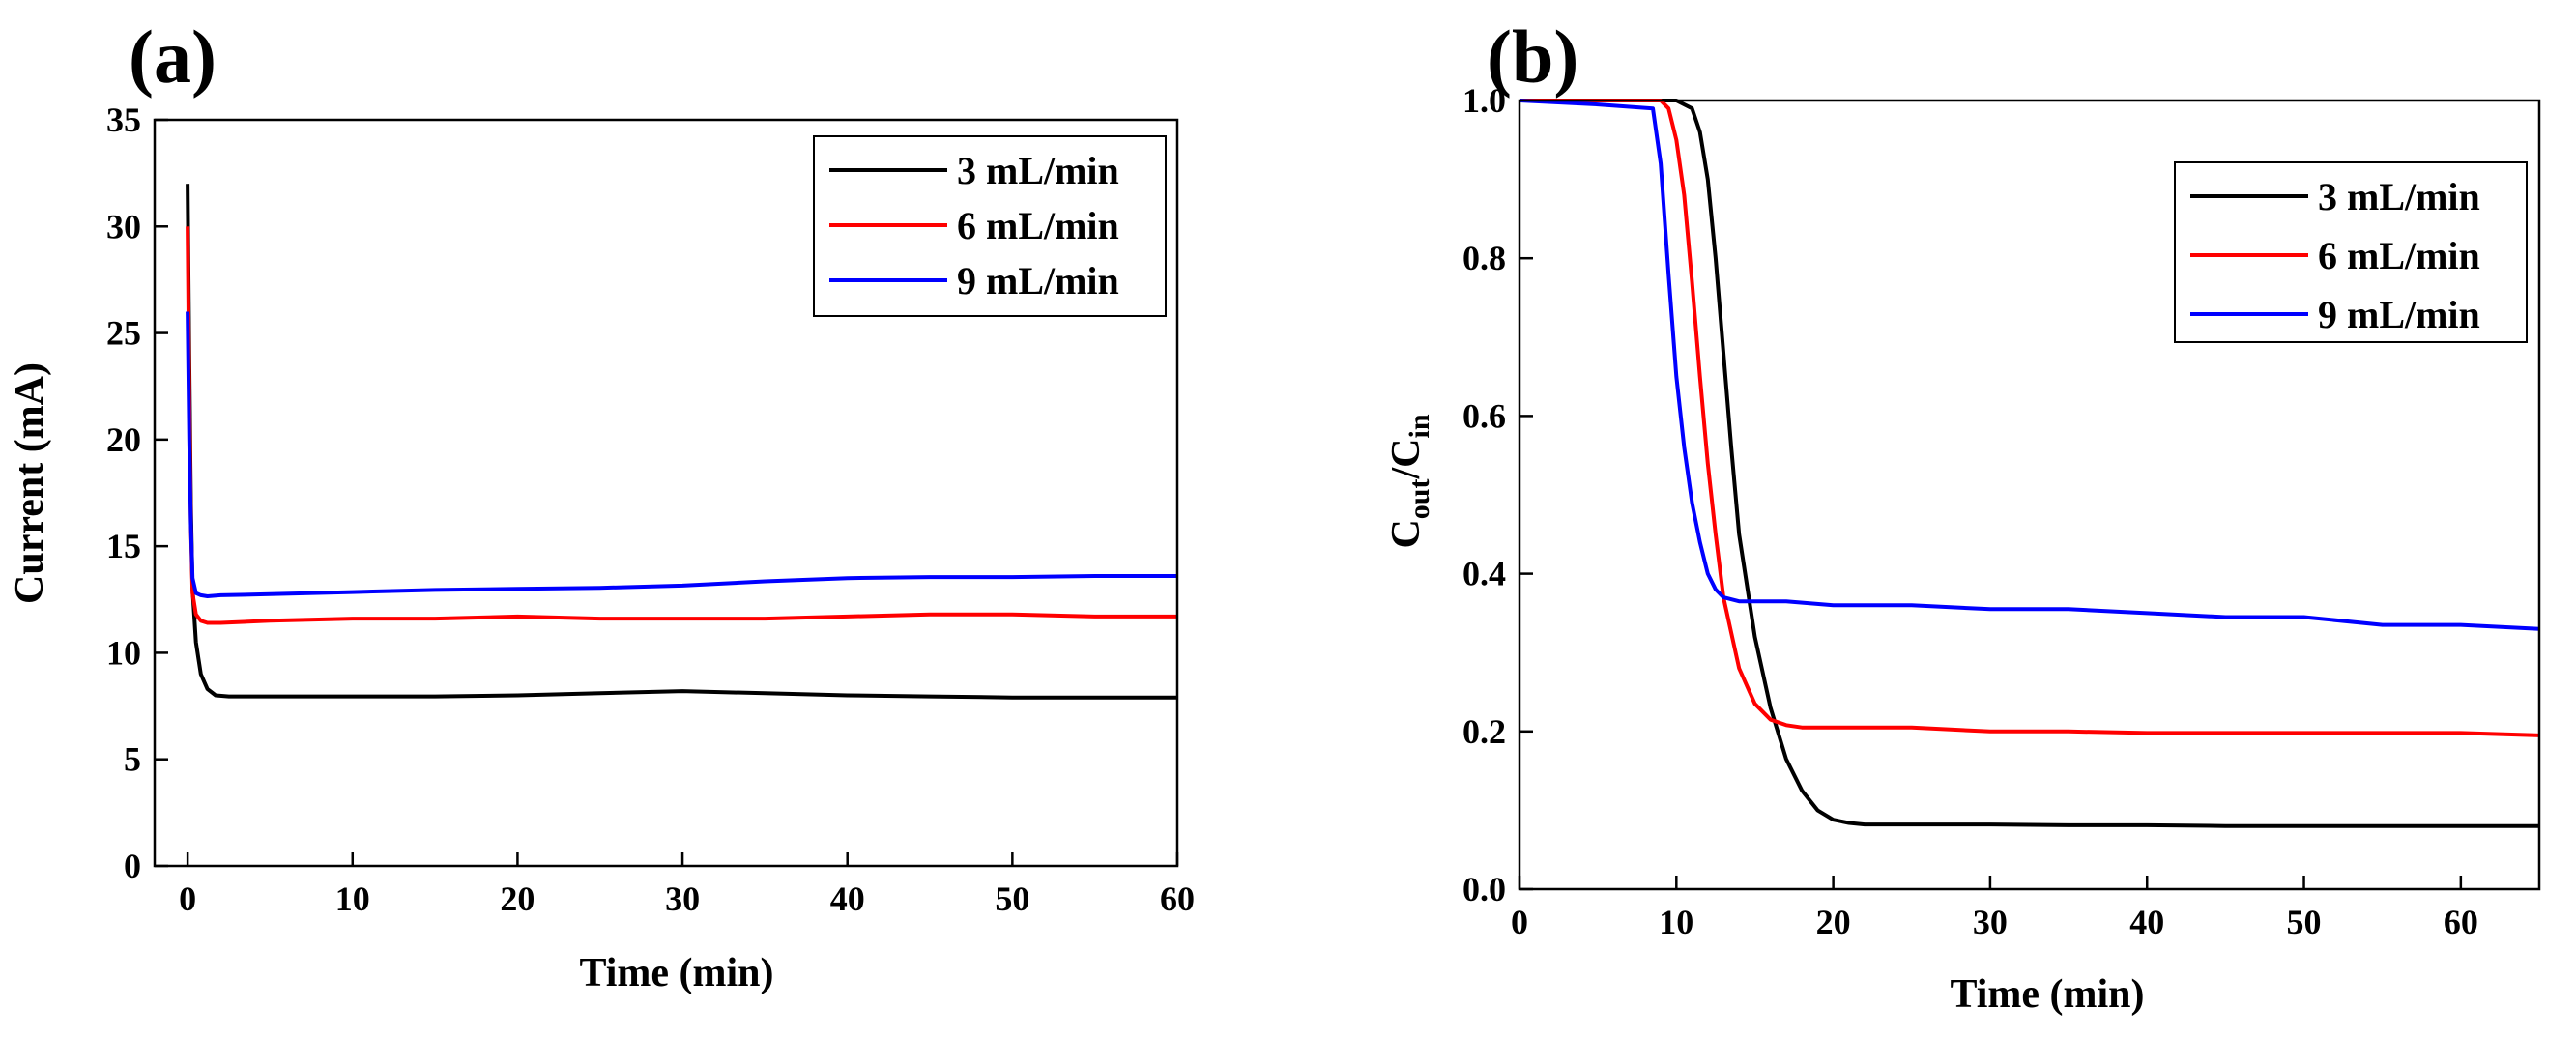 Image resolution: width=2576 pixels, height=1037 pixels. I want to click on legend-b: 3 mL/min 6 mL/min 9 mL/min, so click(2351, 252).